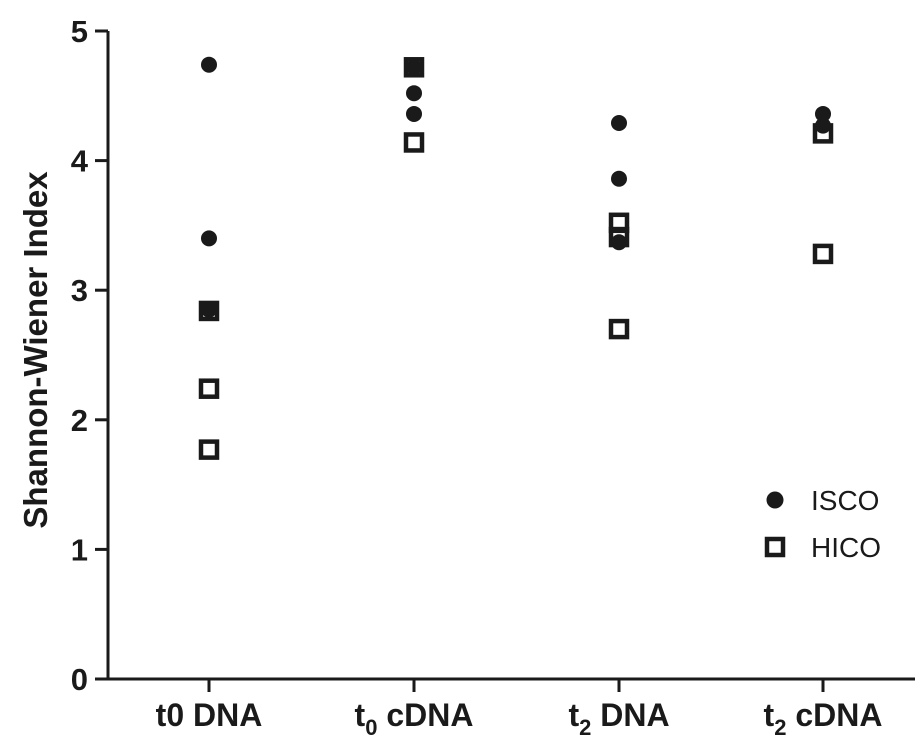 This screenshot has height=738, width=920. I want to click on x-tick-label: t2 cDNA, so click(823, 717).